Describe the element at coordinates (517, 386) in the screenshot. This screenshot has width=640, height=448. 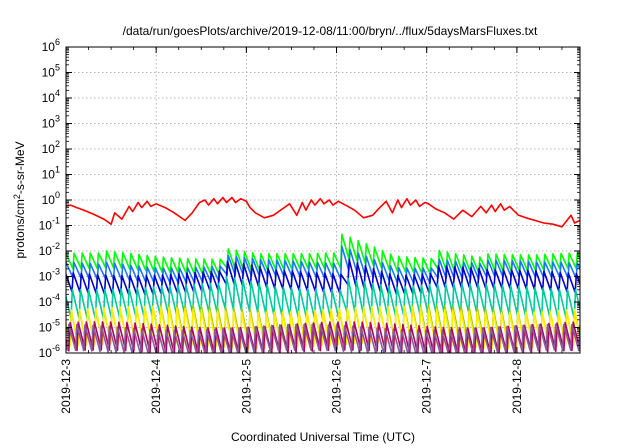
I see `x-tick-label: 2019-12-8` at that location.